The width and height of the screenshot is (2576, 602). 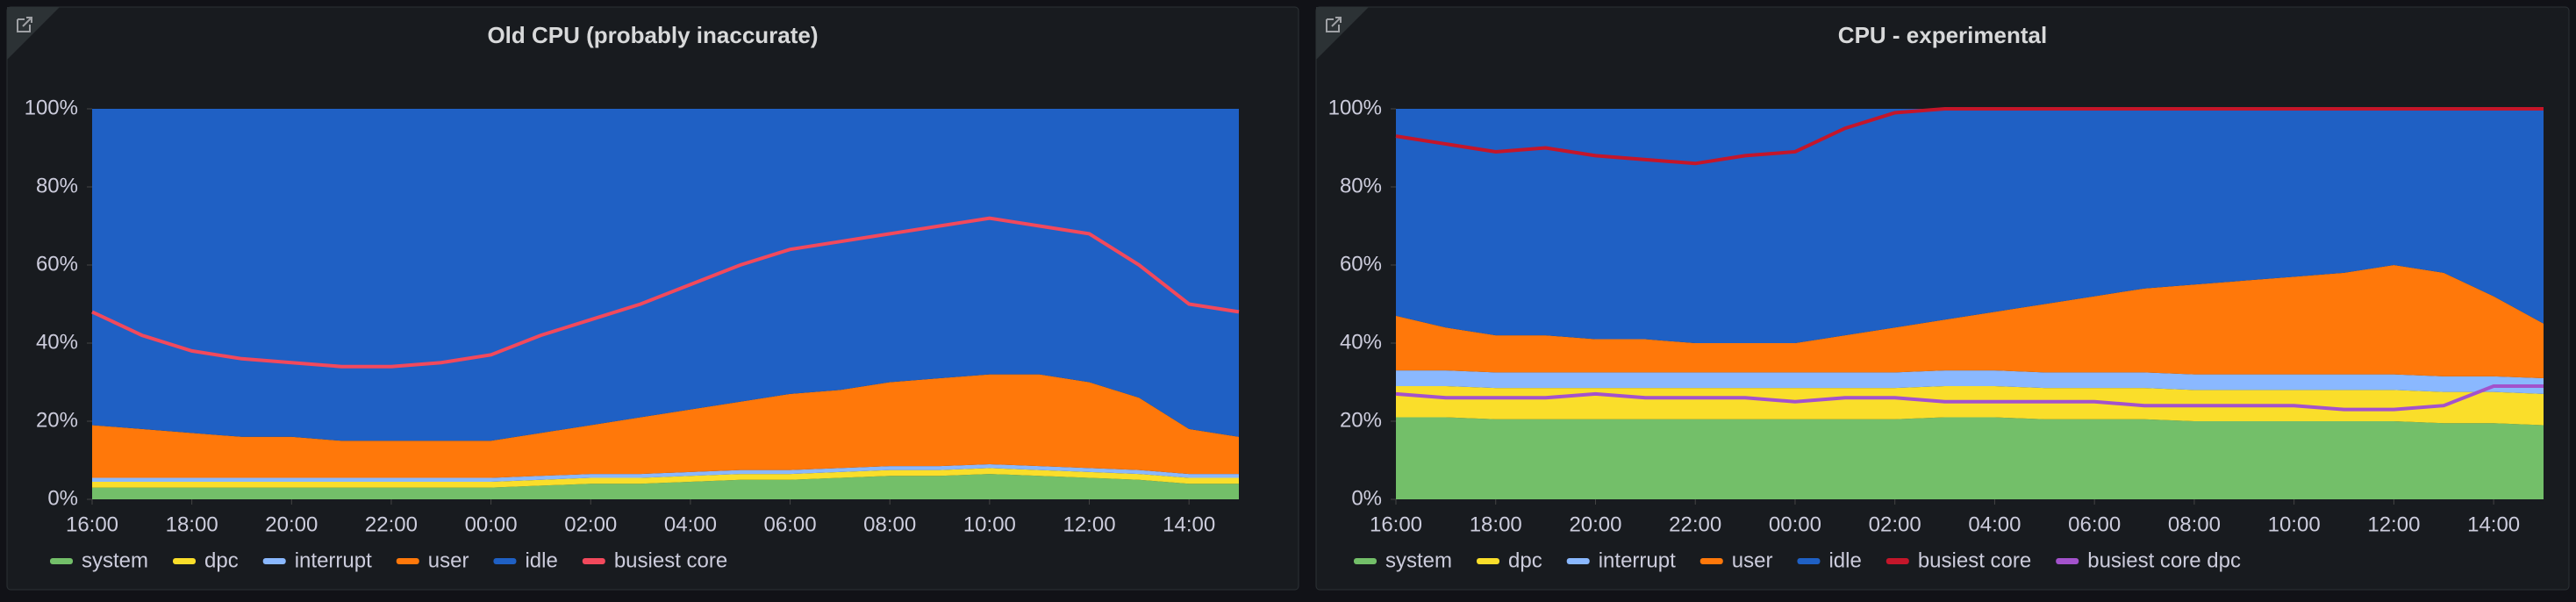 I want to click on legend-label: busiest core dpc, so click(x=2164, y=560).